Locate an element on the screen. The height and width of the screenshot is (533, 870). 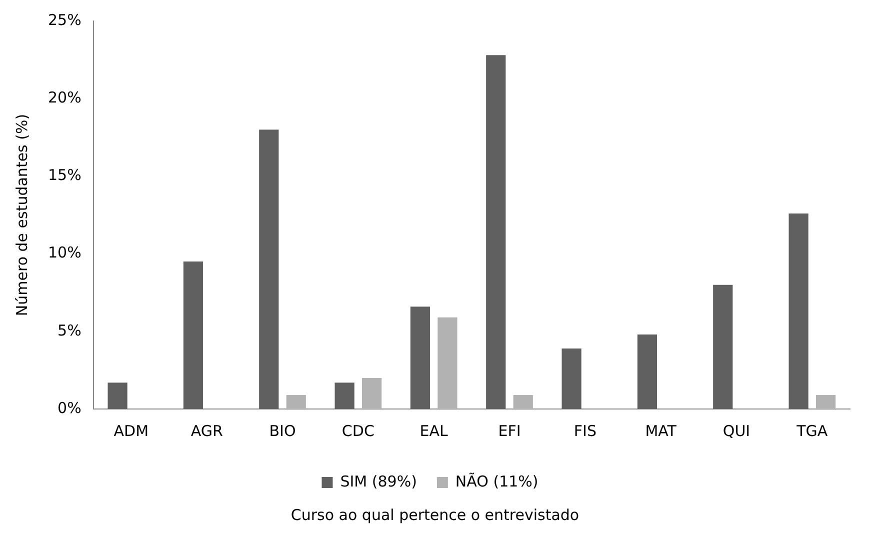
x-tick-label: EAL is located at coordinates (434, 431).